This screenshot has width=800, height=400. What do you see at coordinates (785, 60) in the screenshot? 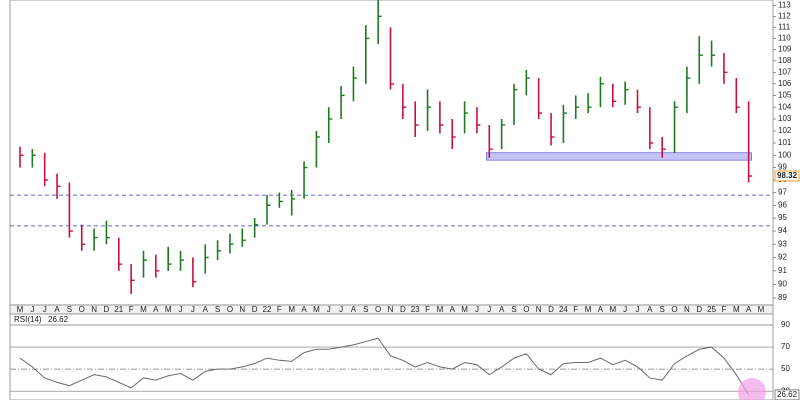
I see `y-tick-label: 108` at bounding box center [785, 60].